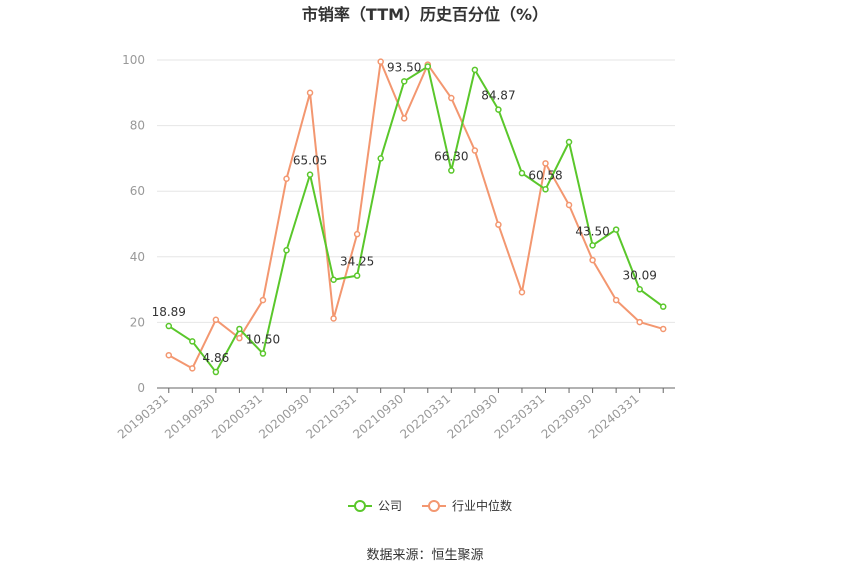 Image resolution: width=850 pixels, height=575 pixels. Describe the element at coordinates (592, 231) in the screenshot. I see `data-label: 43.50` at that location.